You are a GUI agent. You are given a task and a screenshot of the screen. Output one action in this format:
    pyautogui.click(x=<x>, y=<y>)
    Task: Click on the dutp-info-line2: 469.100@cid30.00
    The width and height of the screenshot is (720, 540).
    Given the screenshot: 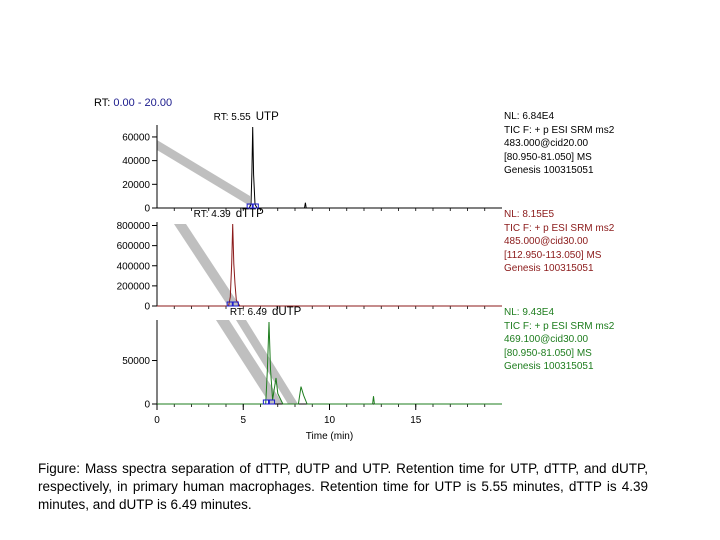 What is the action you would take?
    pyautogui.click(x=546, y=340)
    